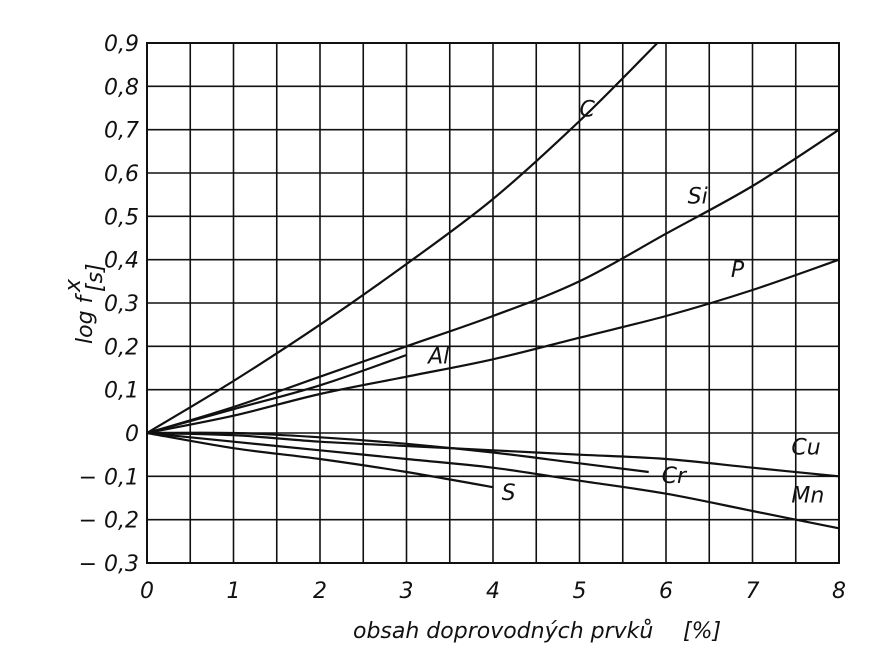 Image resolution: width=886 pixels, height=668 pixels. Describe the element at coordinates (437, 357) in the screenshot. I see `series-label-al: Al` at that location.